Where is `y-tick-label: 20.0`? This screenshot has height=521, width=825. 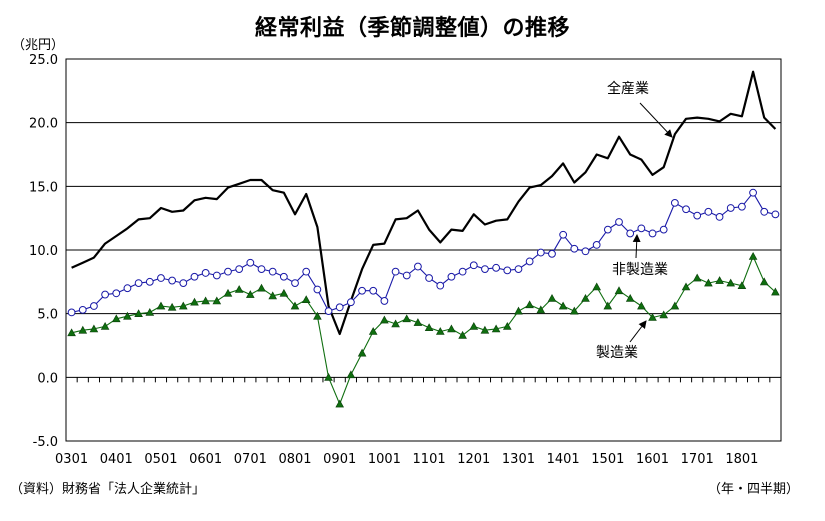
y-tick-label: 20.0 is located at coordinates (43, 124).